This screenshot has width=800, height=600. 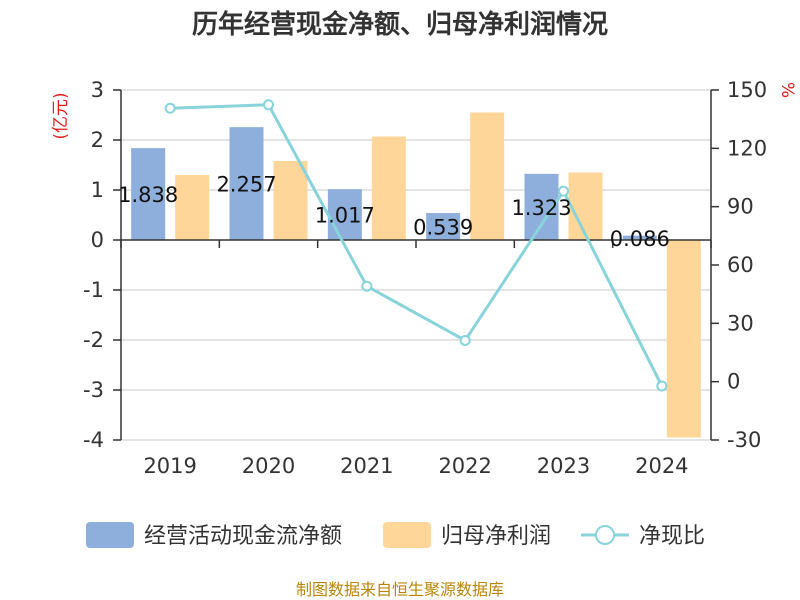 I want to click on ratio-point-2023, so click(x=563, y=191).